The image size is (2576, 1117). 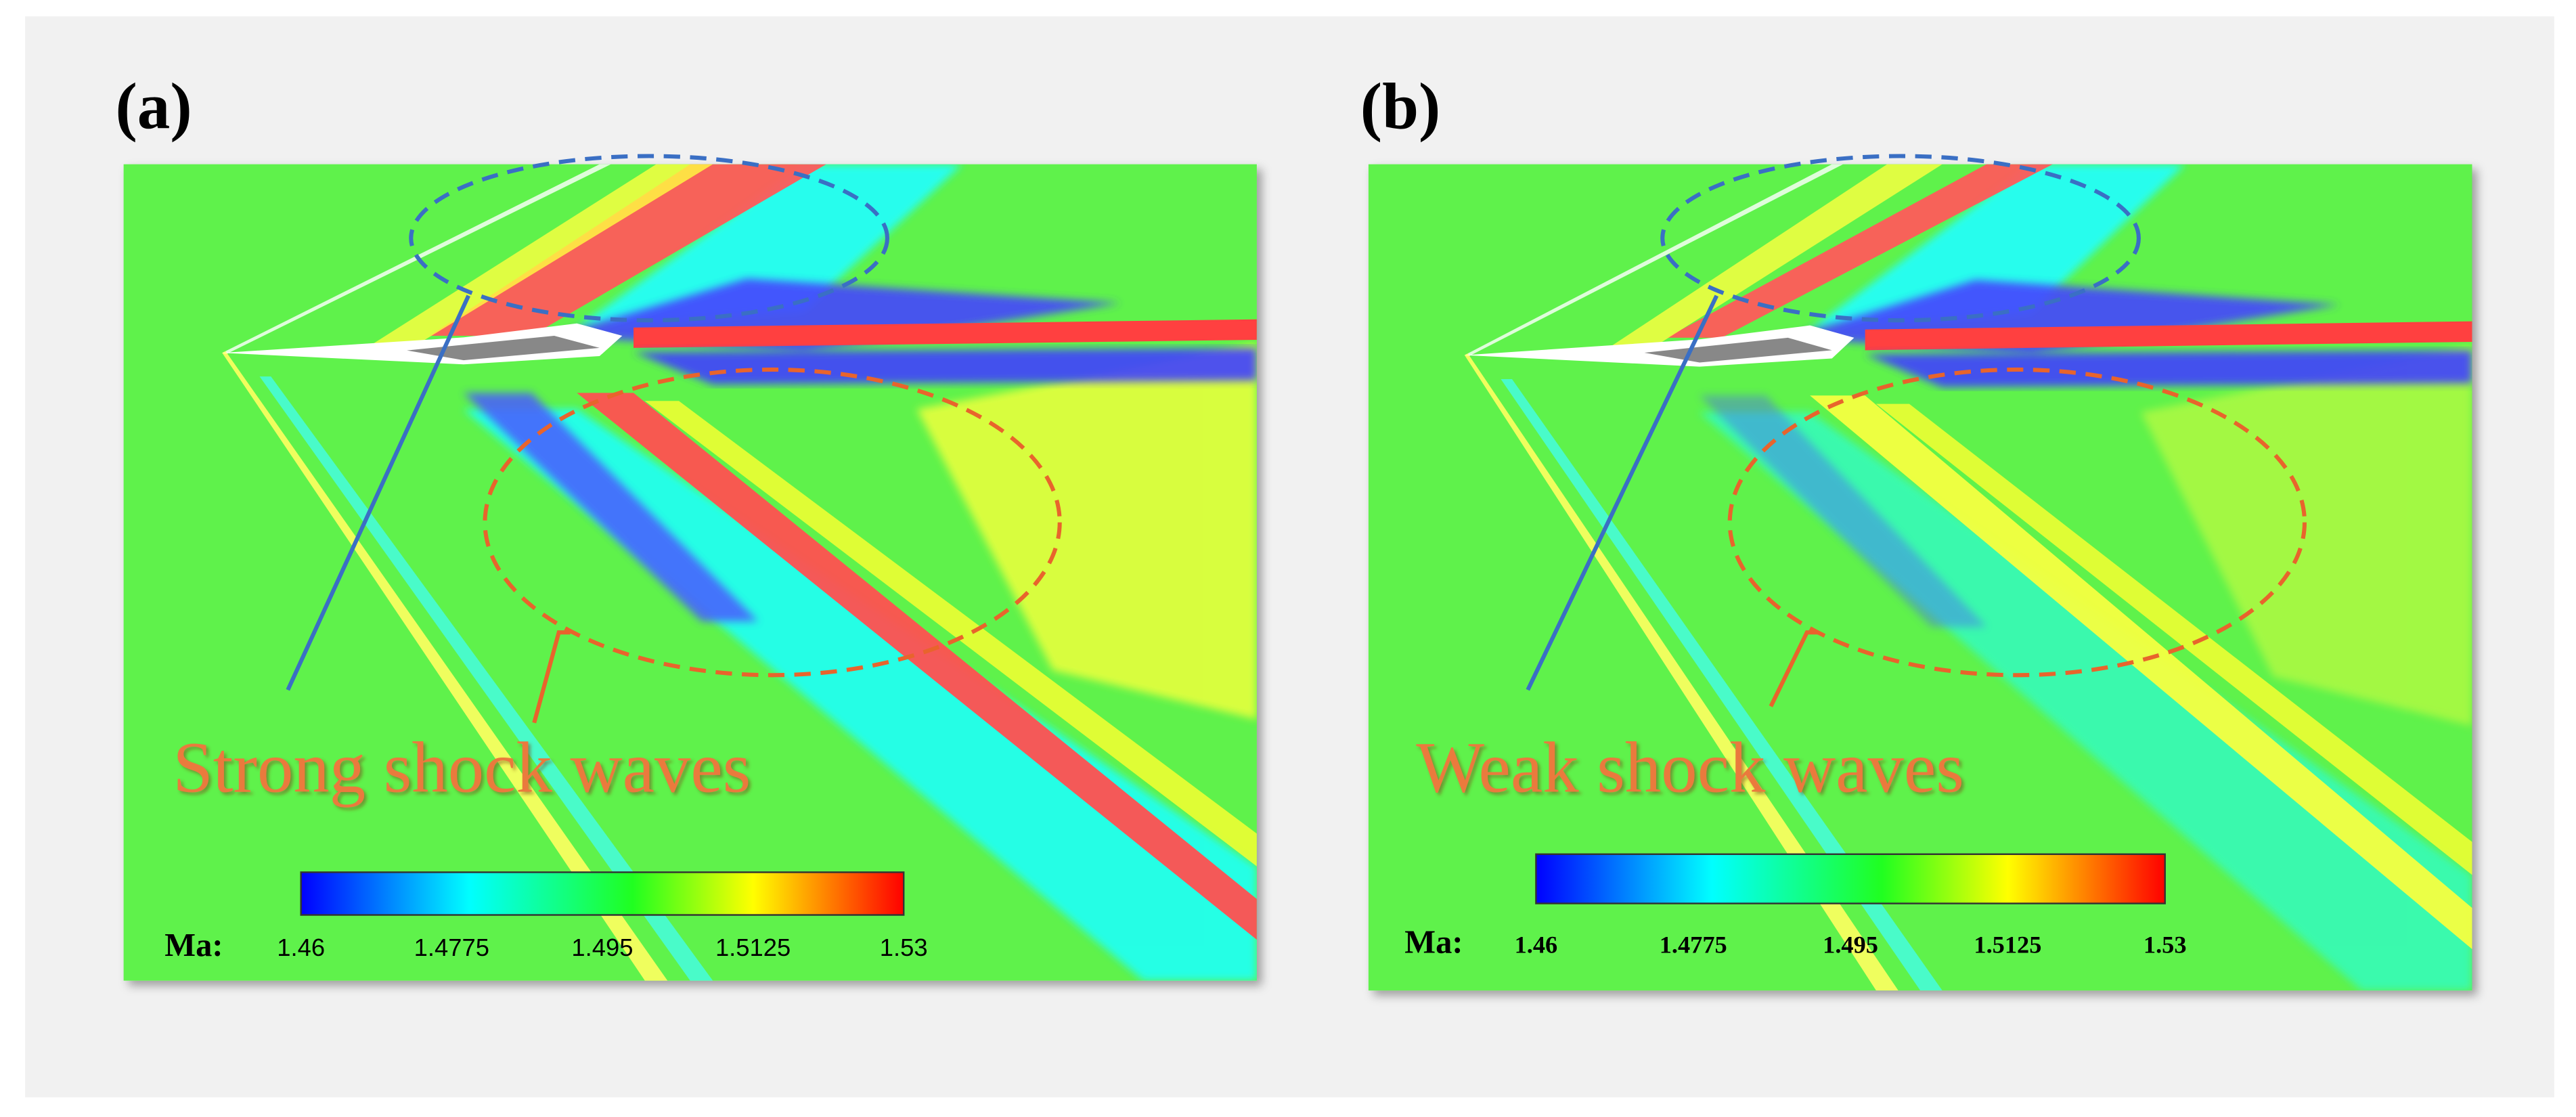 I want to click on lower-yellow-band, so click(x=950, y=634).